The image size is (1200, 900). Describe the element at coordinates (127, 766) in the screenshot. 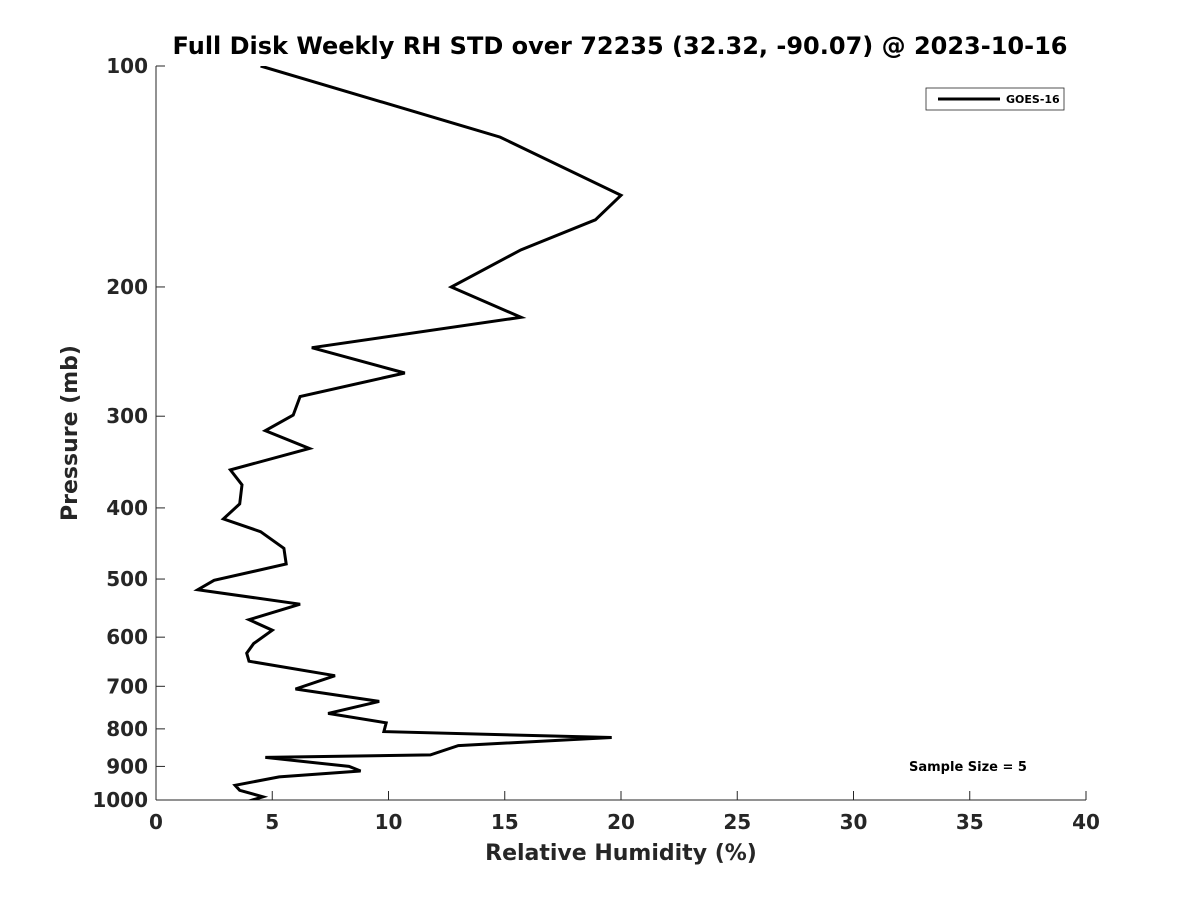

I see `y-tick-label: 900` at that location.